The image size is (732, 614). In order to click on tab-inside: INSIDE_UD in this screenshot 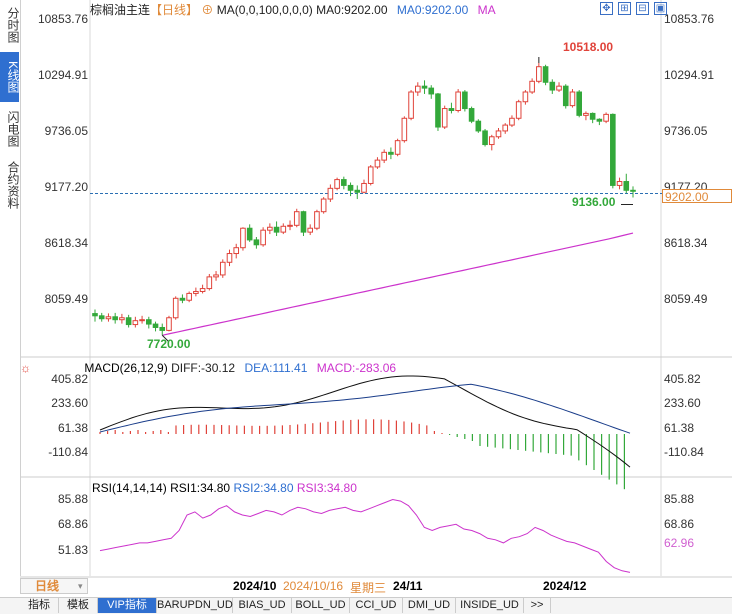, I will do `click(490, 605)`.